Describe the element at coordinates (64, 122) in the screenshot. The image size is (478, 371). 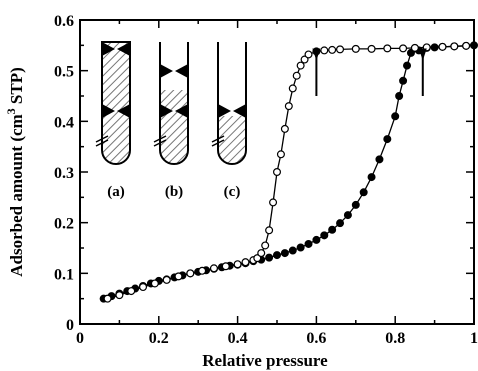
I see `y-tick-label: 0.4` at that location.